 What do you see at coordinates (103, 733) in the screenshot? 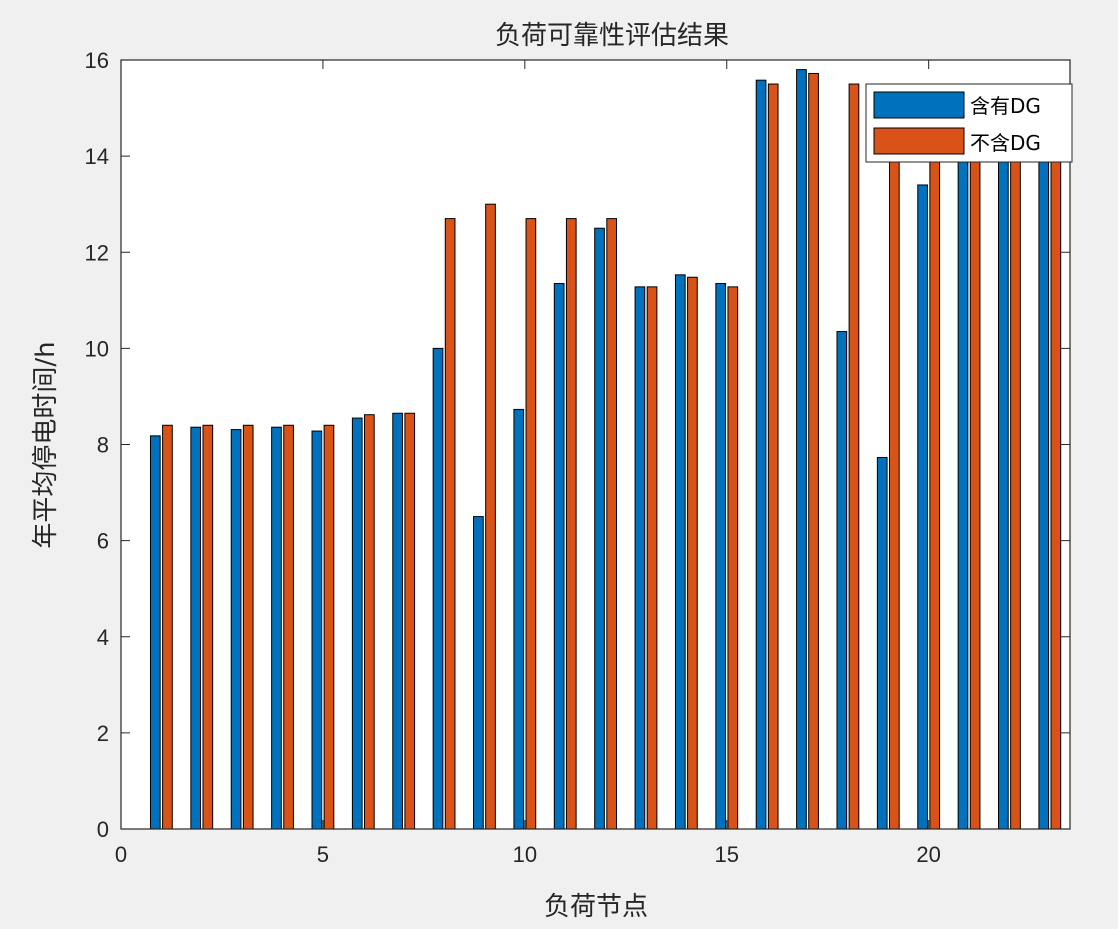
I see `y-tick-label: 2` at bounding box center [103, 733].